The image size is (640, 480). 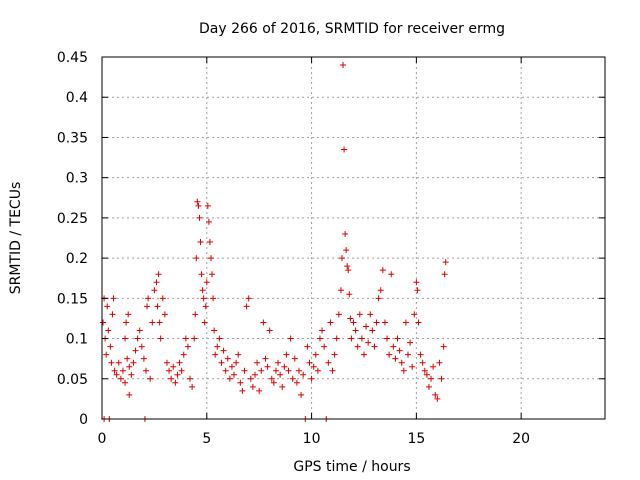 What do you see at coordinates (72, 299) in the screenshot?
I see `y-tick-label: 0.15` at bounding box center [72, 299].